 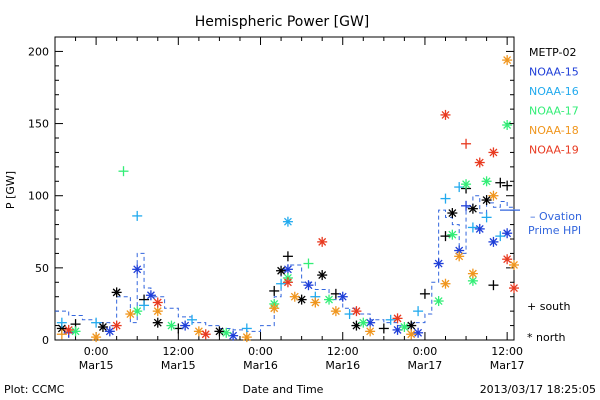 What do you see at coordinates (554, 150) in the screenshot?
I see `legend-entry-noaa-19: NOAA-19` at bounding box center [554, 150].